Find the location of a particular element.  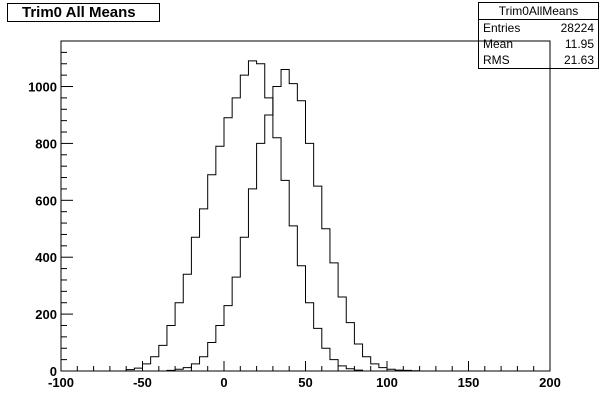

histogram-title: Trim0 All Means is located at coordinates (83, 12).